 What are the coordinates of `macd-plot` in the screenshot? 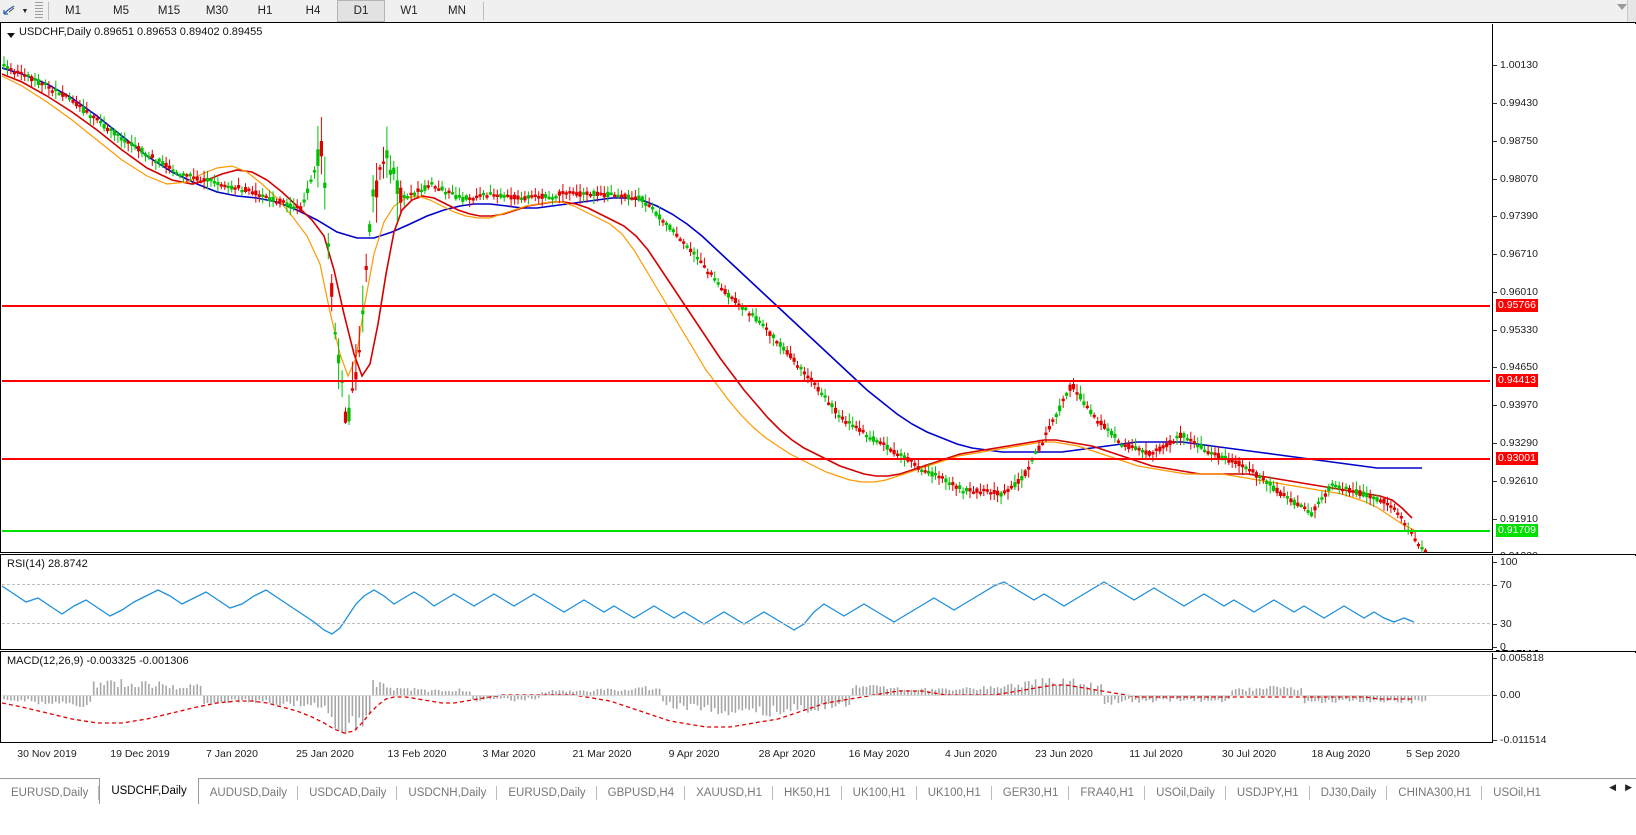 It's located at (746, 698).